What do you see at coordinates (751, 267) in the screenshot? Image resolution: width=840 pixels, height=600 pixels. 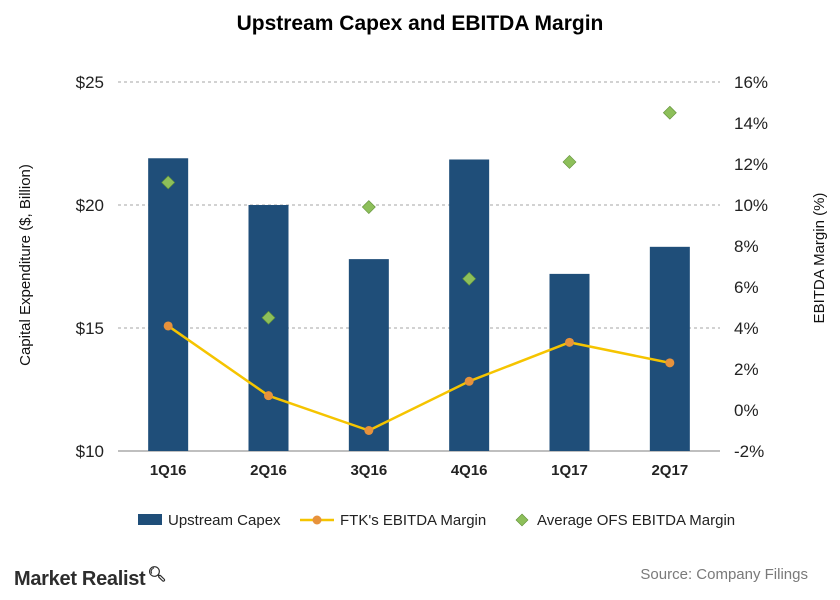 I see `right-axis-ticks: -2% 0% 2% 4% 6% 8% 10% 12% 14% 16%` at bounding box center [751, 267].